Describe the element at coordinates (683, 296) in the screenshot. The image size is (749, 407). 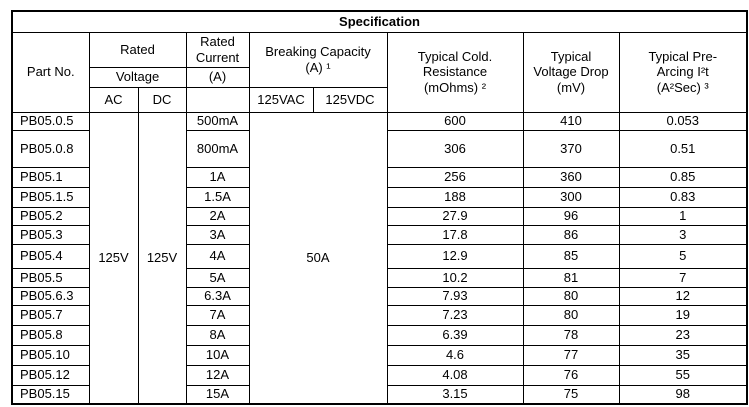
I see `cell-pre-arcing: 12` at that location.